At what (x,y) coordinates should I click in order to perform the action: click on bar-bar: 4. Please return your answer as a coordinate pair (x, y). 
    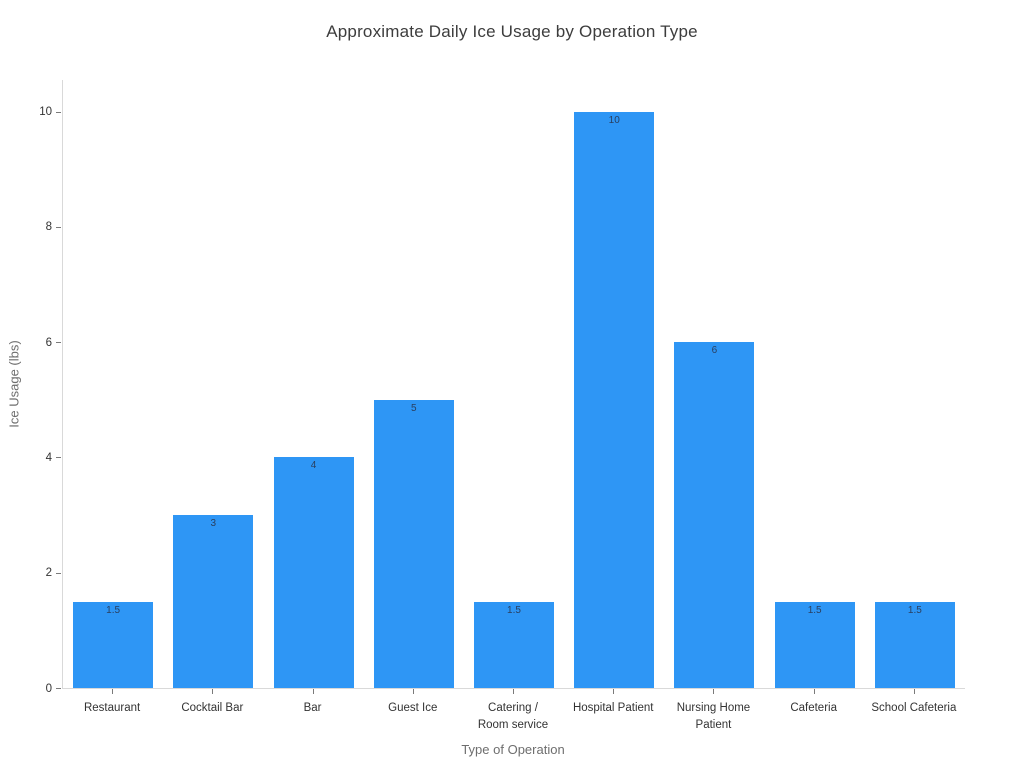
    Looking at the image, I should click on (313, 572).